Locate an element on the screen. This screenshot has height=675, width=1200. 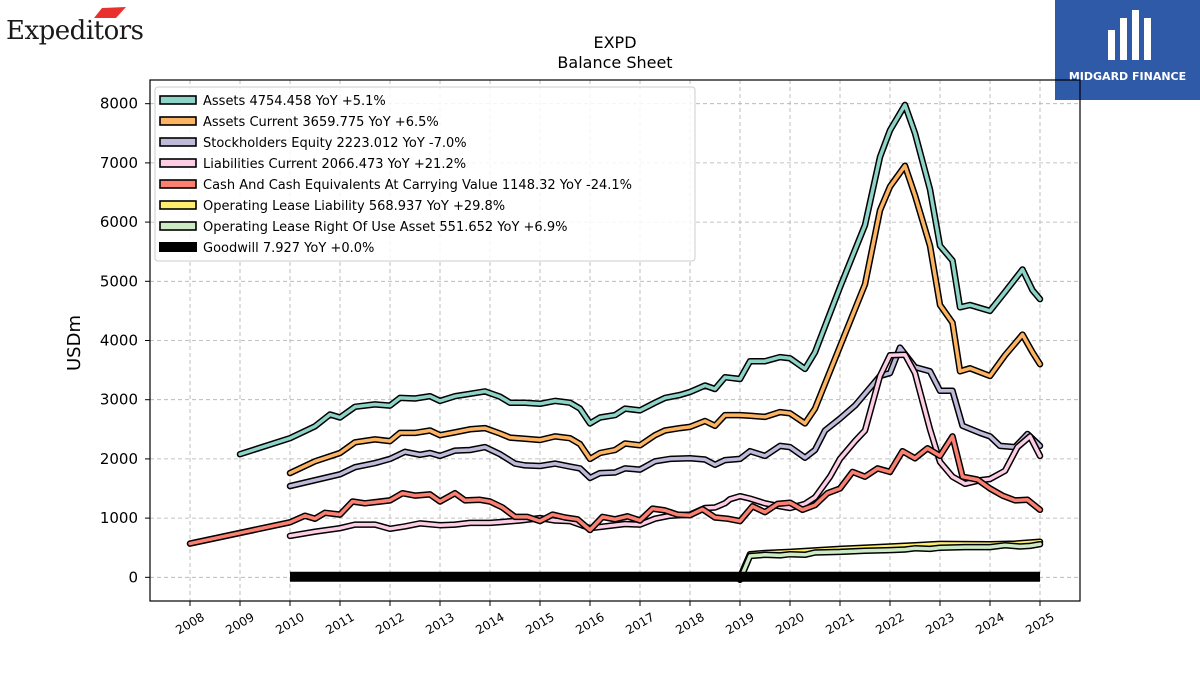
legend-swatch-cash-and-cash-equivalents-at-carrying-value is located at coordinates (178, 184).